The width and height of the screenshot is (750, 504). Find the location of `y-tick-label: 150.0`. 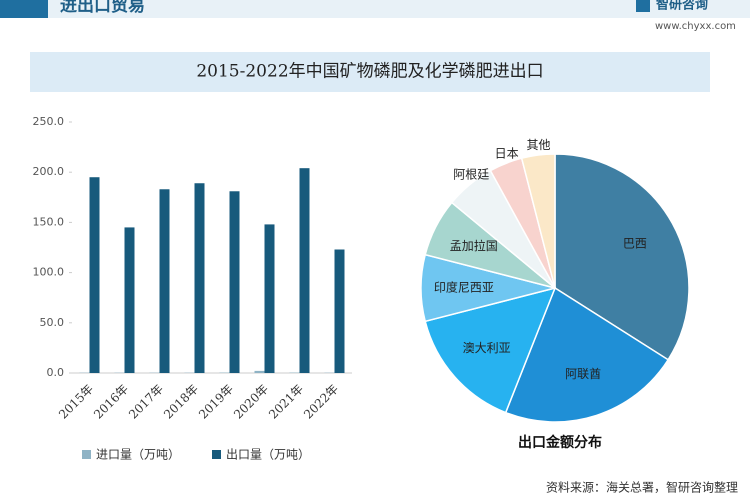

y-tick-label: 150.0 is located at coordinates (49, 221).